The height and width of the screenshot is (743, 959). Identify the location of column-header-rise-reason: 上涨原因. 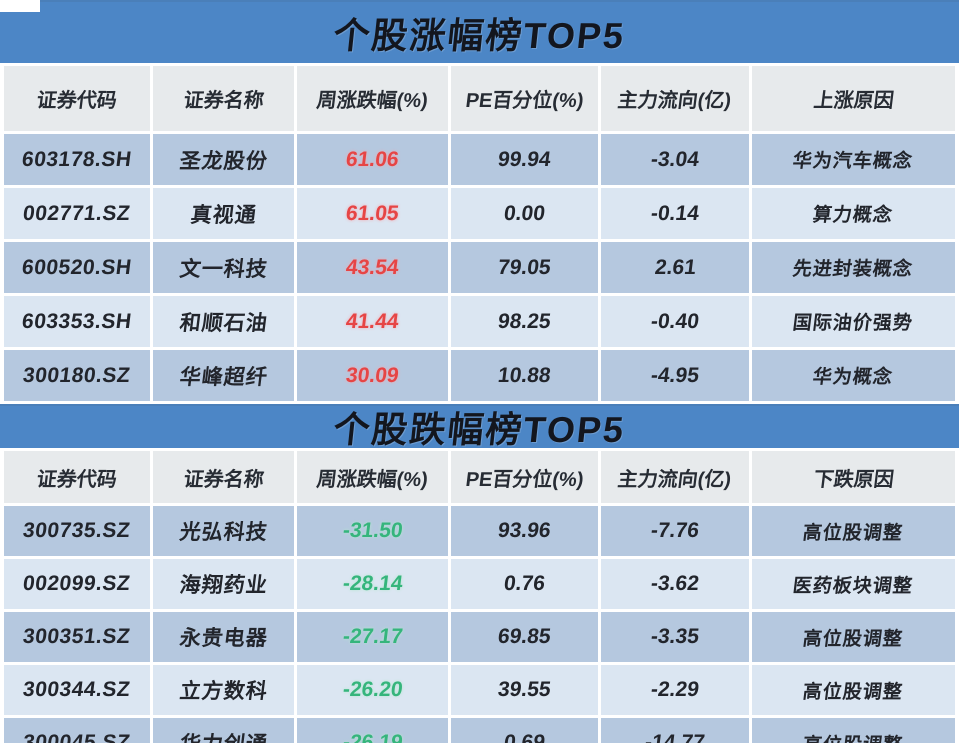
(853, 98).